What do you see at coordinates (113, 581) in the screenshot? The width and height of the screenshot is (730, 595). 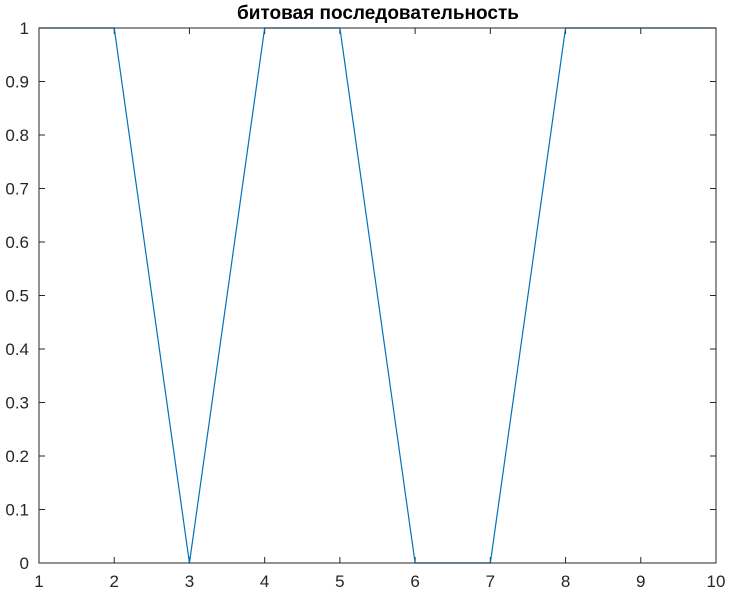 I see `x-tick-label: 2` at bounding box center [113, 581].